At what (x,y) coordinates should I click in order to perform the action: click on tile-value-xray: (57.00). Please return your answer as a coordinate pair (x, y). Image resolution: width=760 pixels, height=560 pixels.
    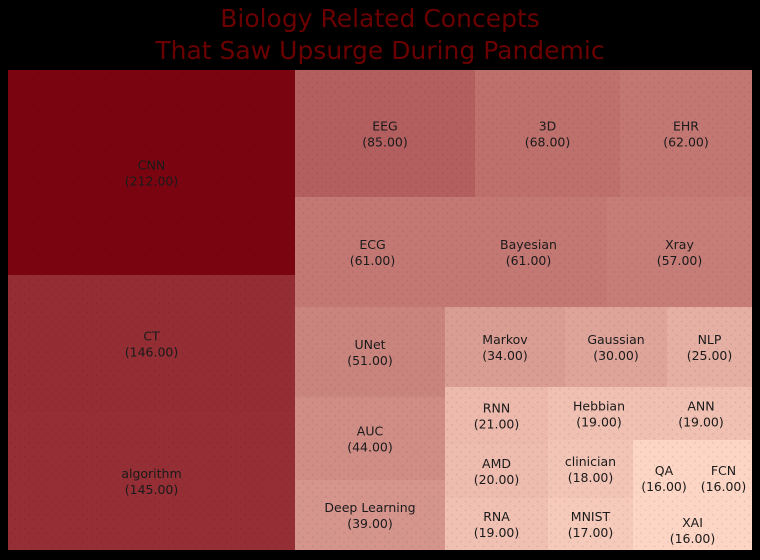
    Looking at the image, I should click on (680, 260).